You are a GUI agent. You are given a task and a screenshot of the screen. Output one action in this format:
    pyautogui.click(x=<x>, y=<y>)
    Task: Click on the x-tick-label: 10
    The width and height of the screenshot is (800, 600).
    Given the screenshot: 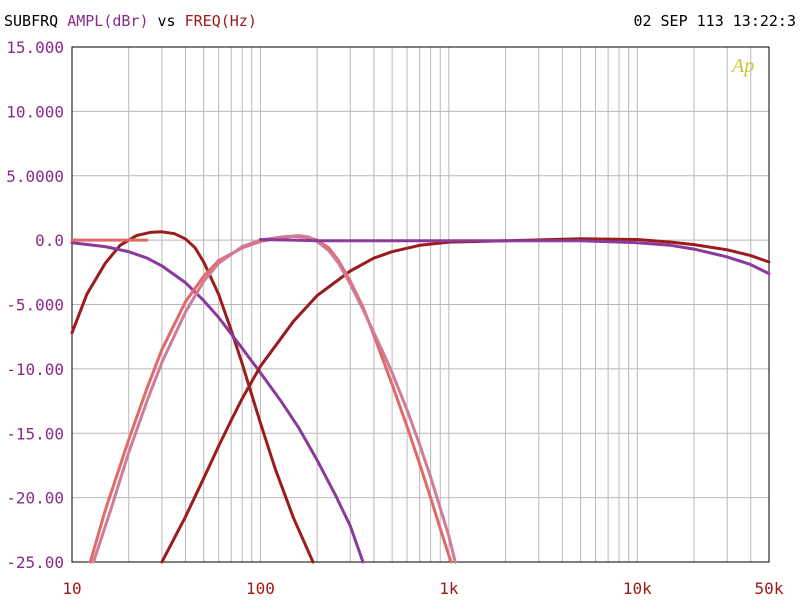 What is the action you would take?
    pyautogui.click(x=71, y=588)
    